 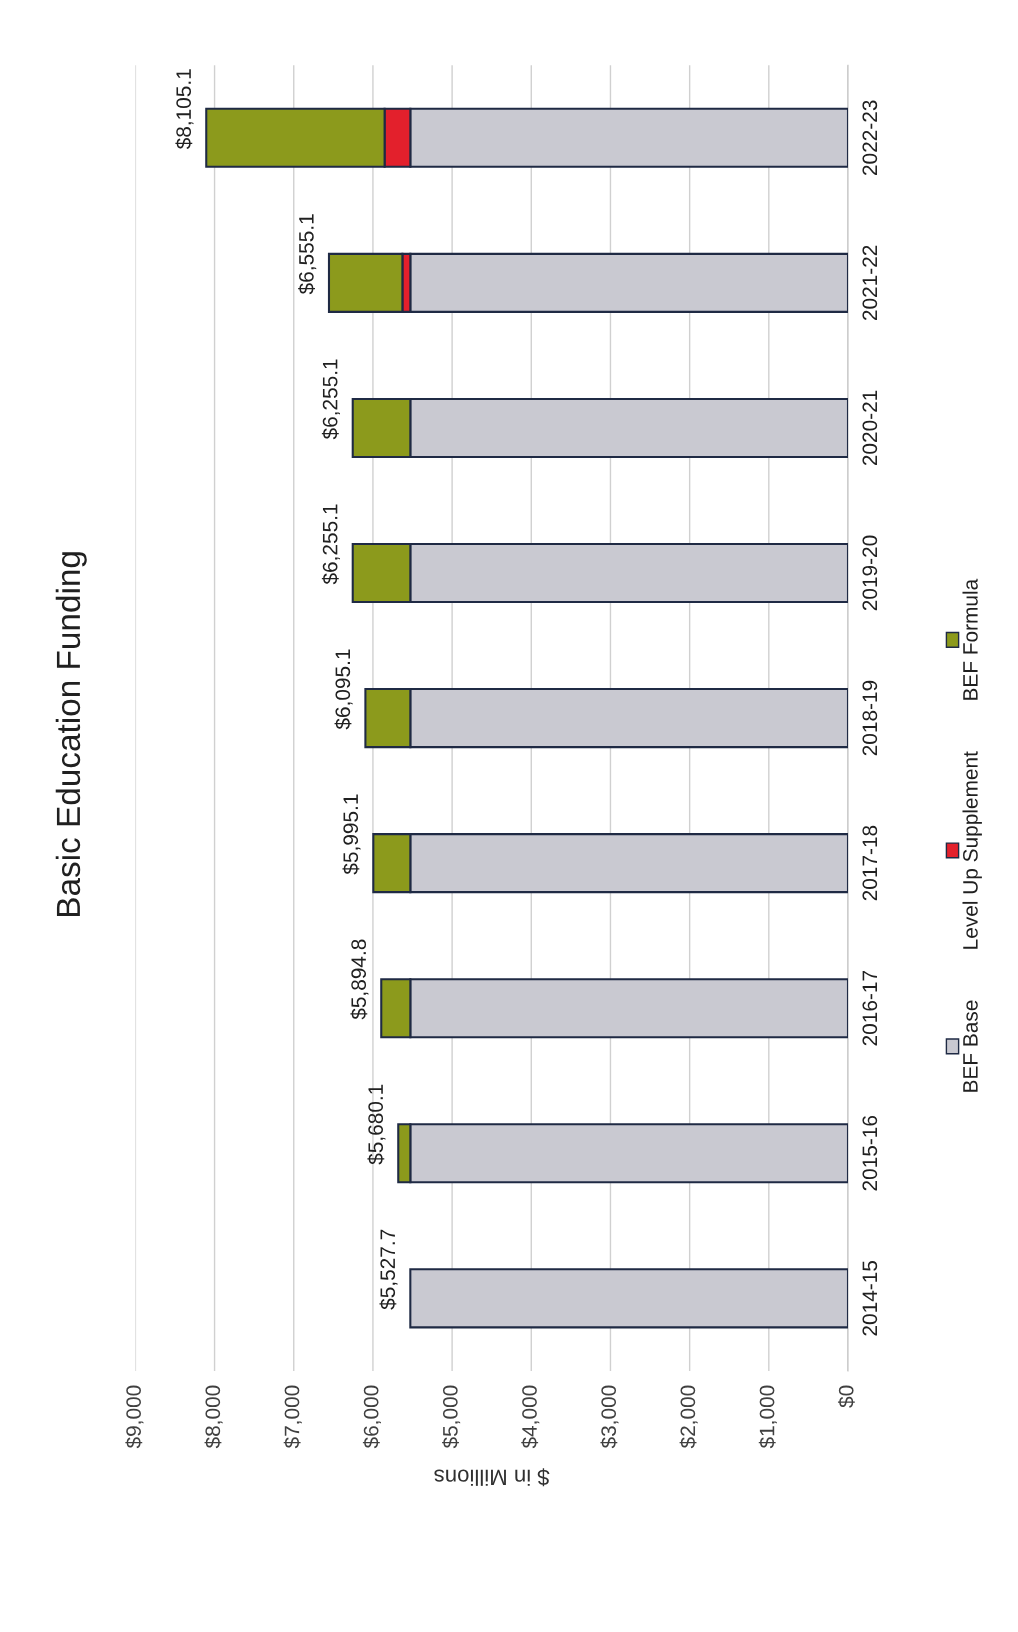 What do you see at coordinates (870, 1008) in the screenshot?
I see `y-tick-label: 2016-17` at bounding box center [870, 1008].